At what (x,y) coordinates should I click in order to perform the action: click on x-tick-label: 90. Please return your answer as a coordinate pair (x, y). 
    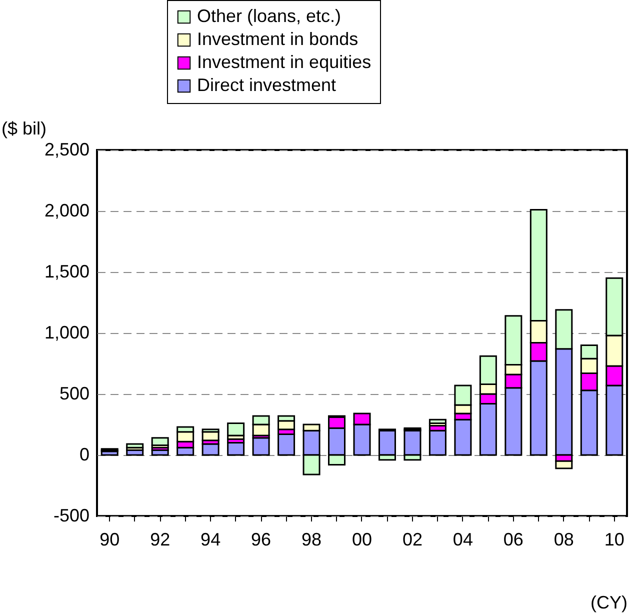
    Looking at the image, I should click on (110, 540).